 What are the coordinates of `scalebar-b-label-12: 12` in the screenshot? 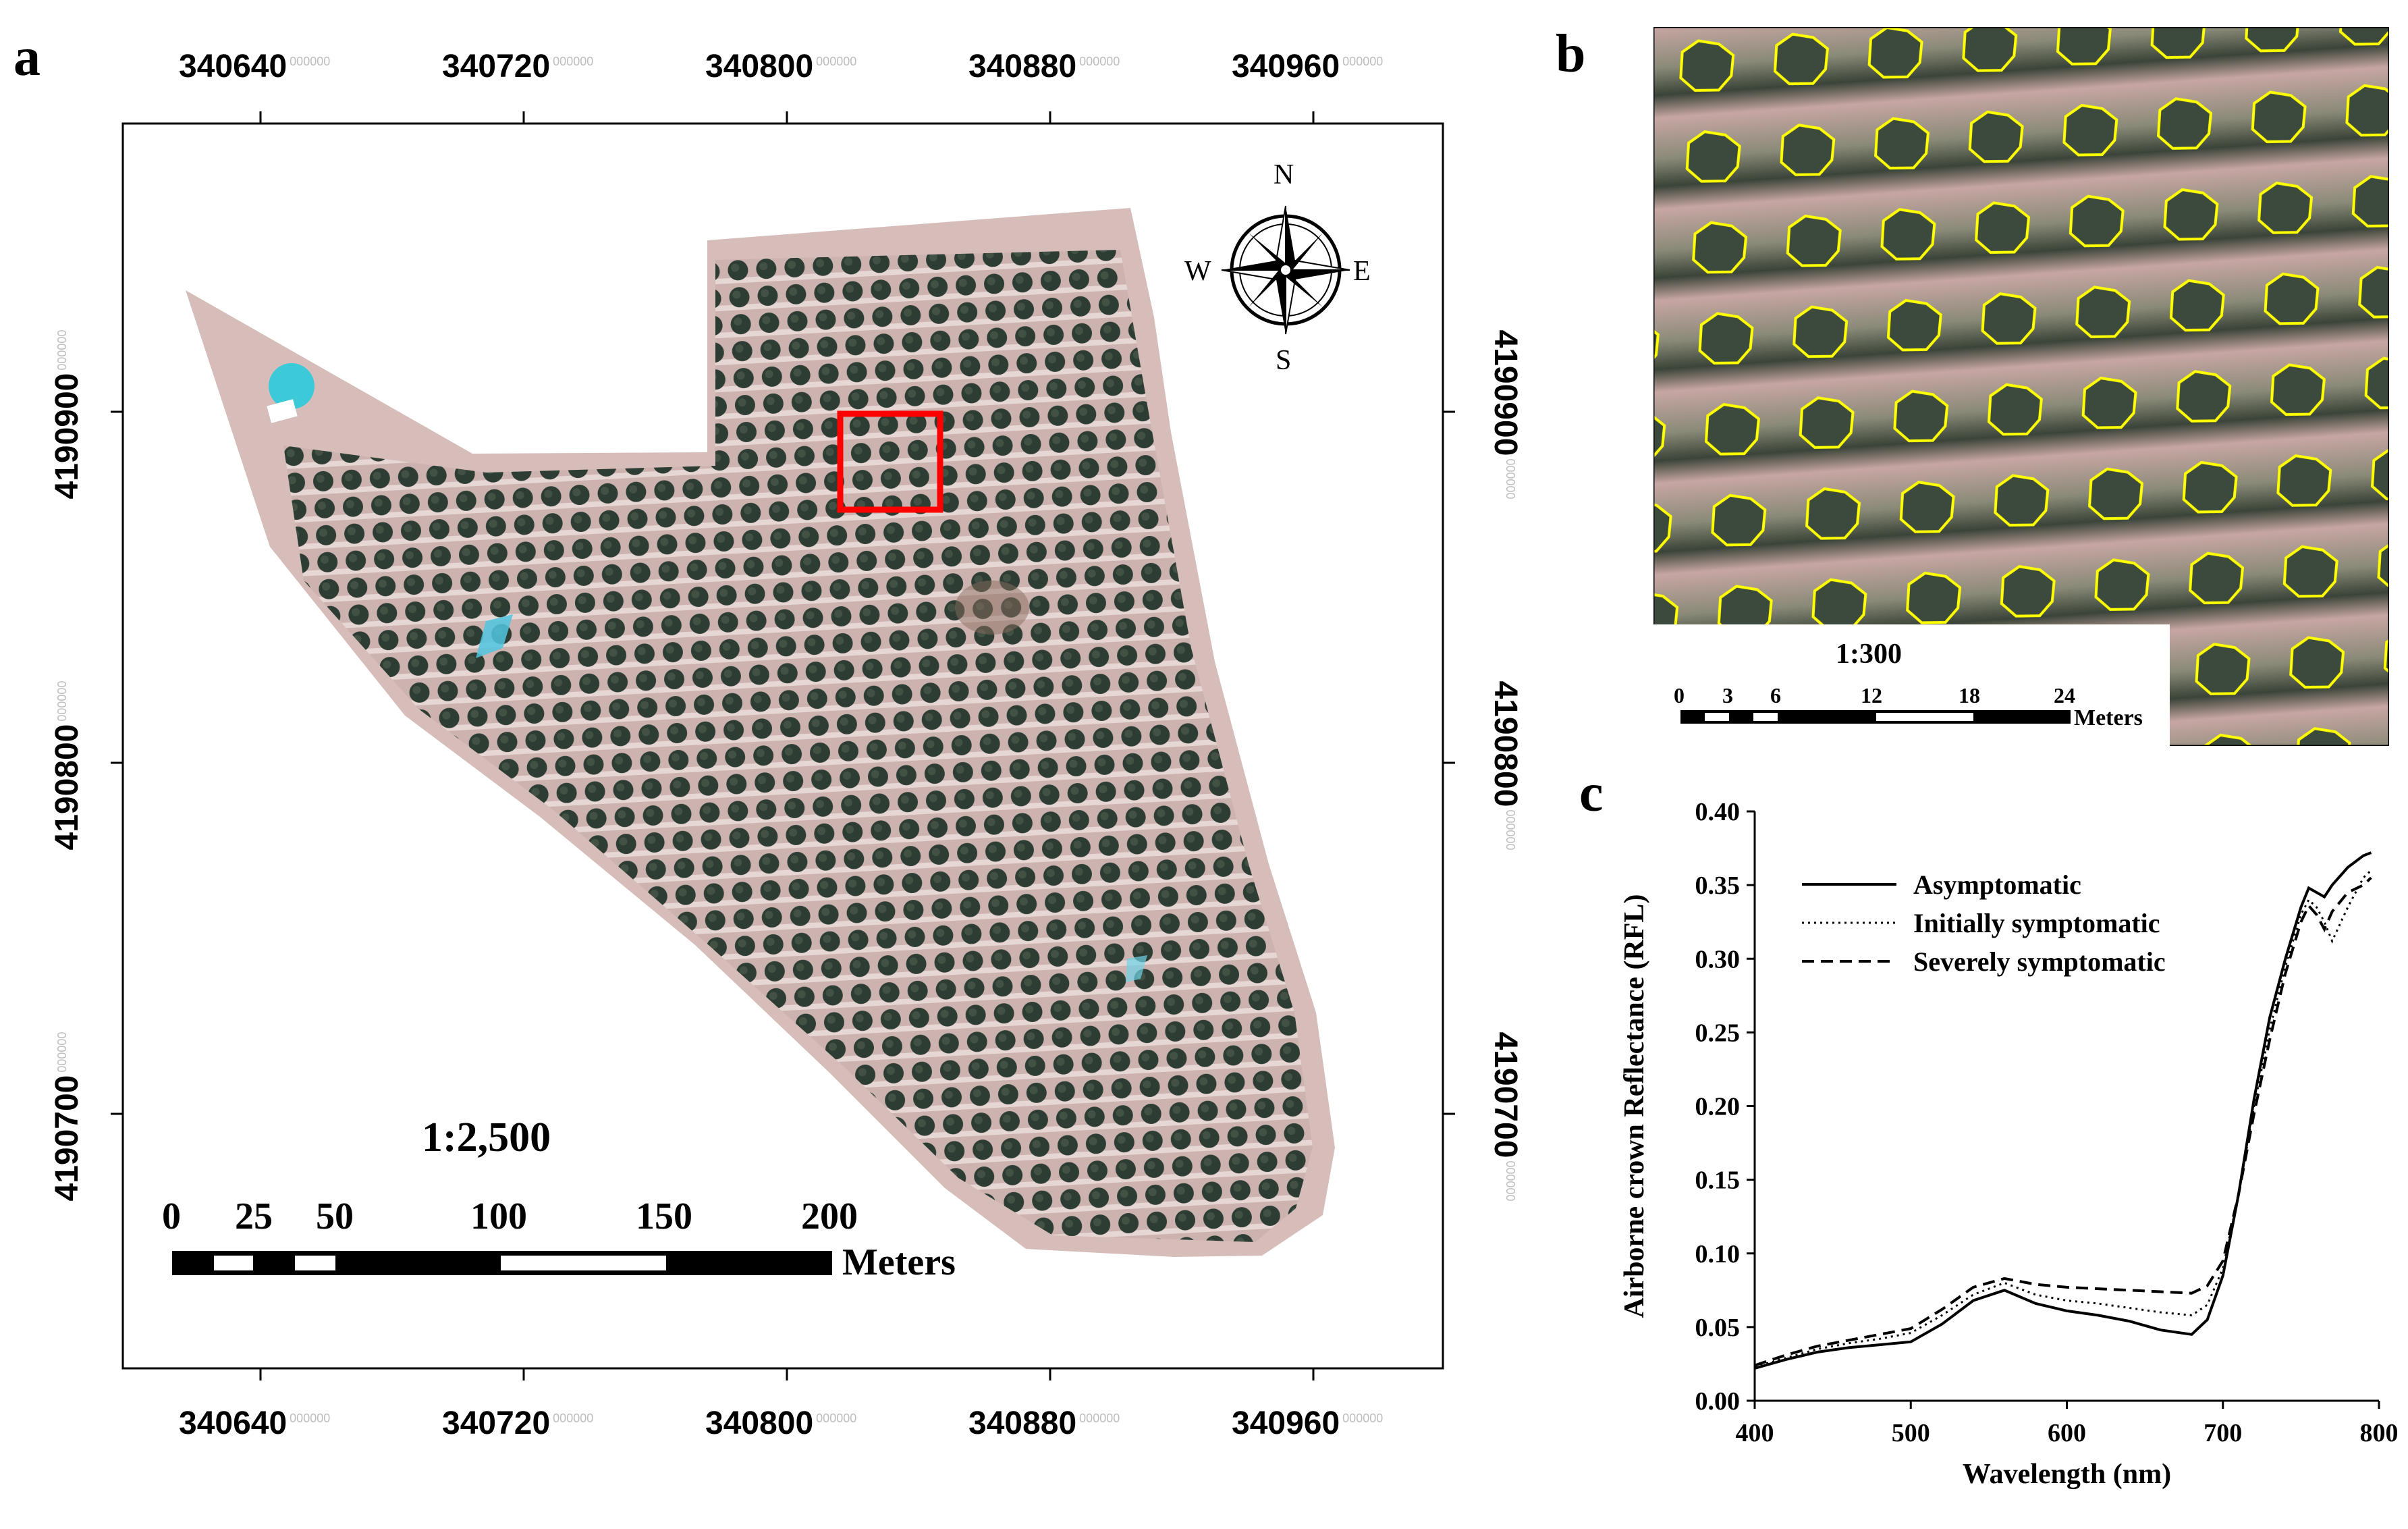 It's located at (1871, 695).